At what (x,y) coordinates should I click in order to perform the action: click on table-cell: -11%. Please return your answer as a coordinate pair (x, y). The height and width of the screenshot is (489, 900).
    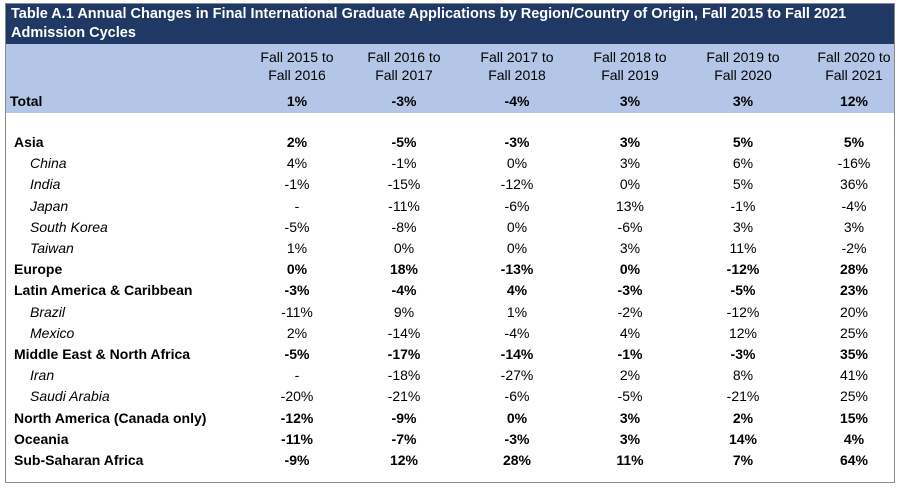
    Looking at the image, I should click on (297, 438).